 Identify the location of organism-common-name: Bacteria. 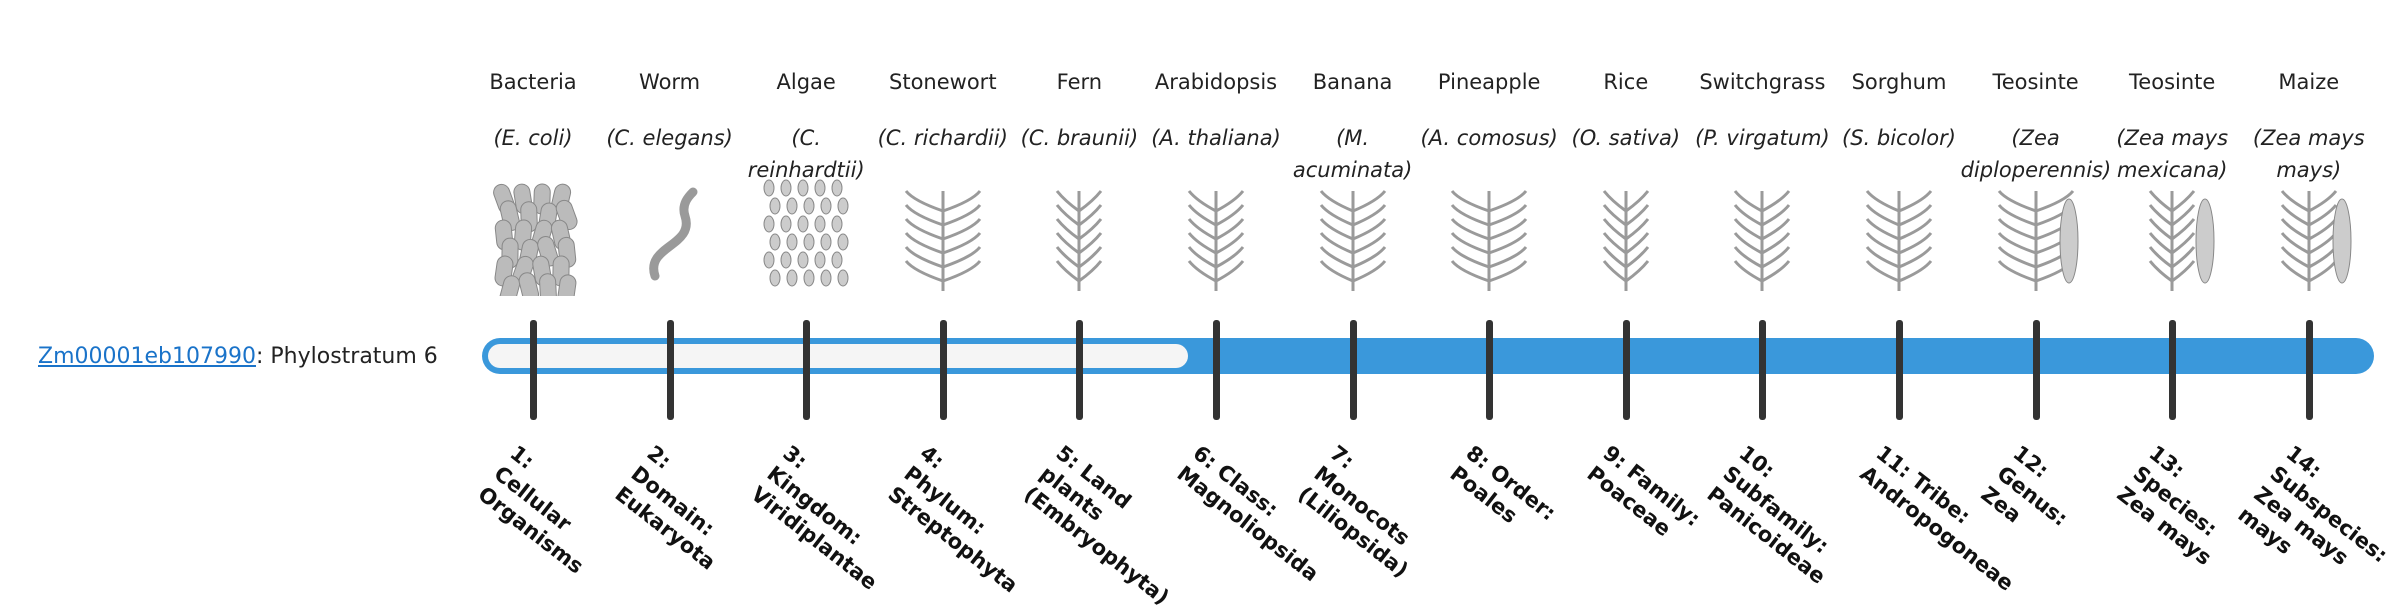
(533, 82).